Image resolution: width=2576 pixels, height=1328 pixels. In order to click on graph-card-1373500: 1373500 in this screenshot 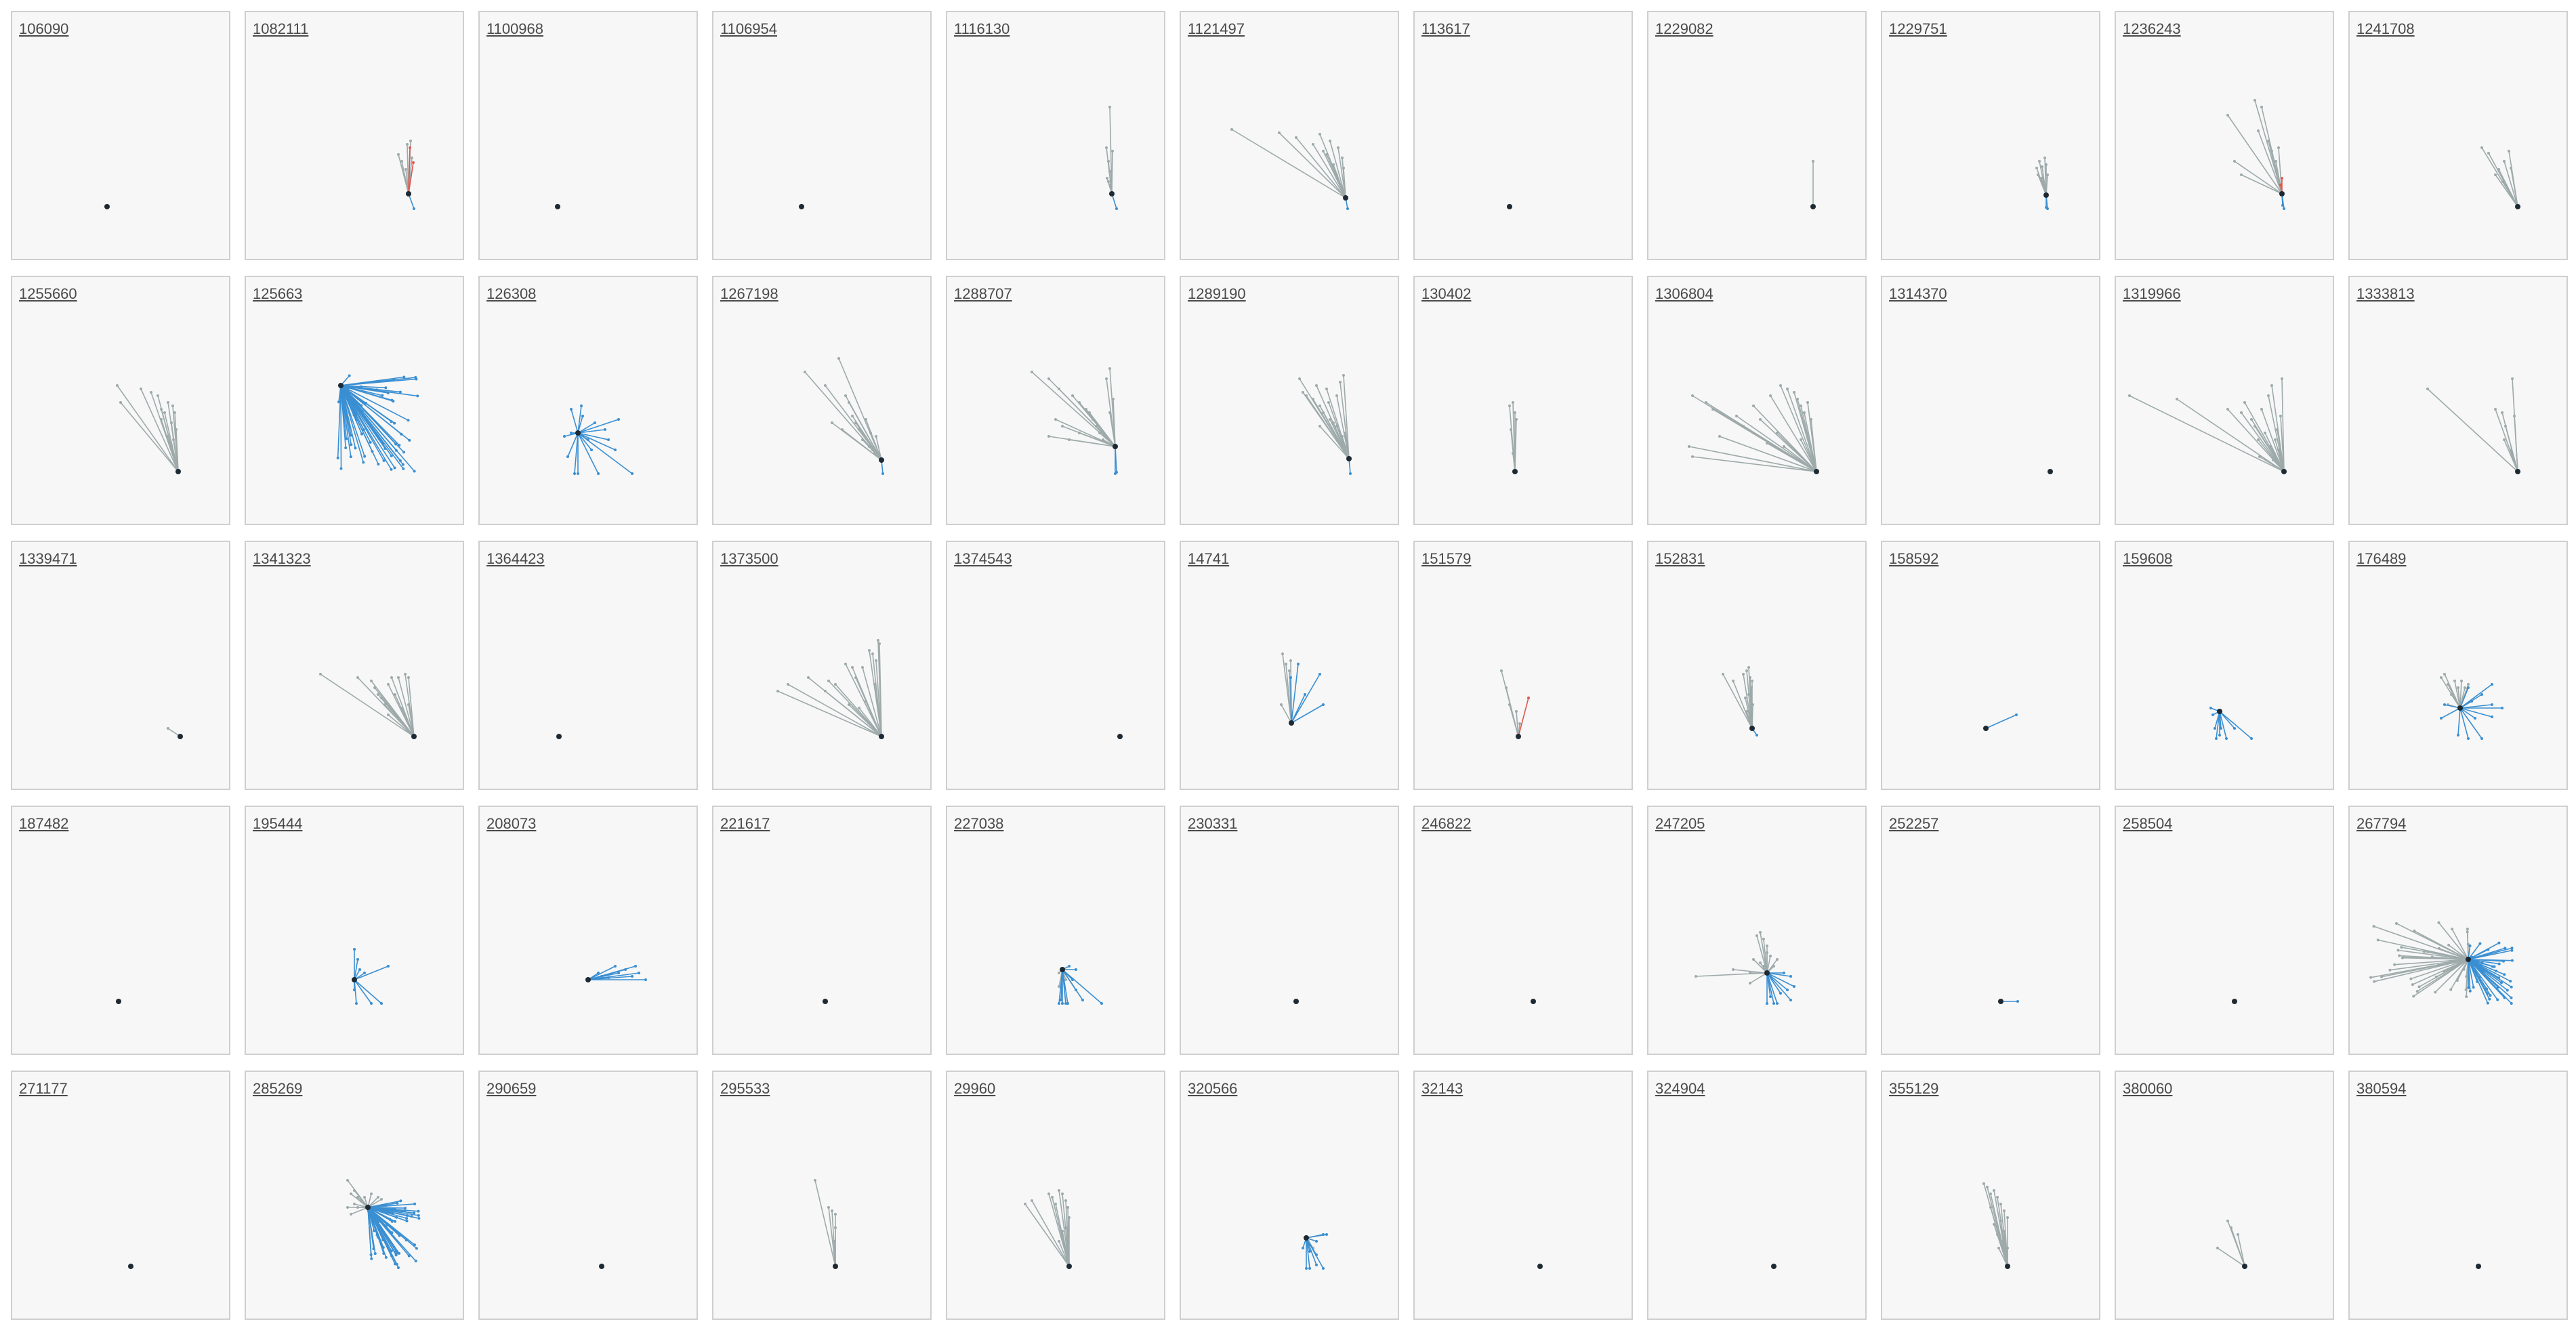, I will do `click(822, 665)`.